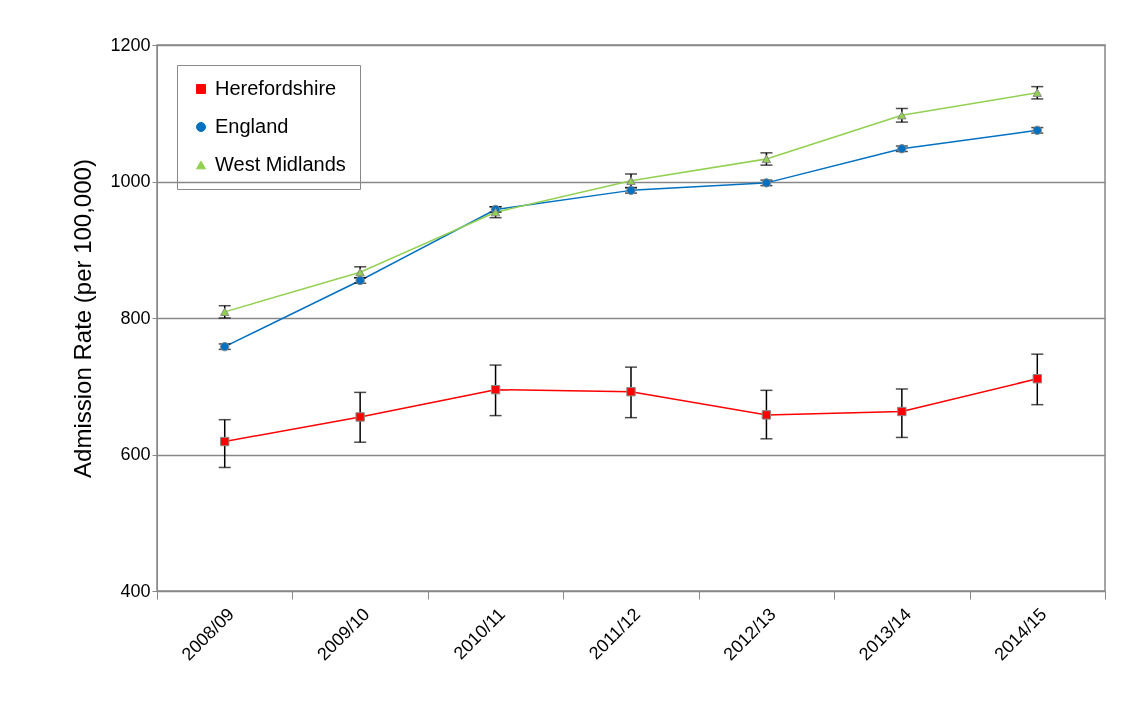 This screenshot has height=717, width=1143. What do you see at coordinates (130, 181) in the screenshot?
I see `y-tick-label: 1000` at bounding box center [130, 181].